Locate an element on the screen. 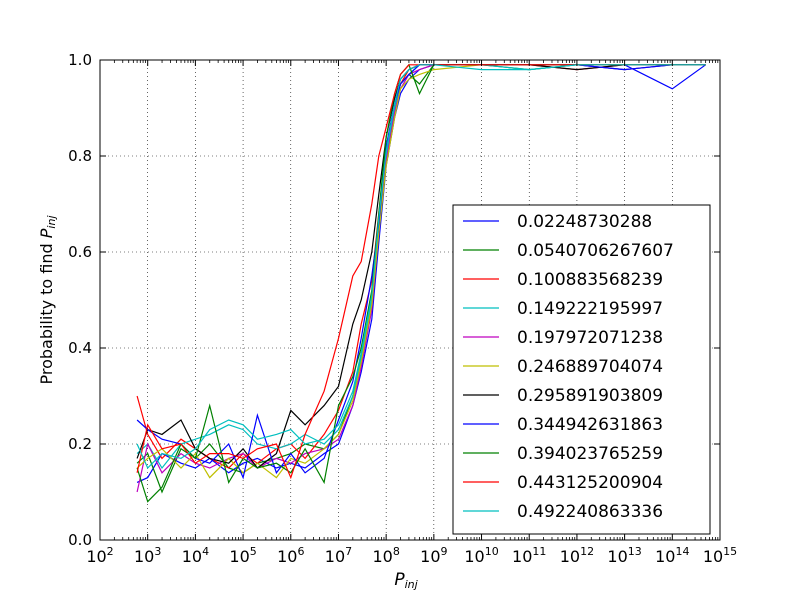 This screenshot has height=605, width=800. legend-label-3: 0.100883568239 is located at coordinates (590, 280).